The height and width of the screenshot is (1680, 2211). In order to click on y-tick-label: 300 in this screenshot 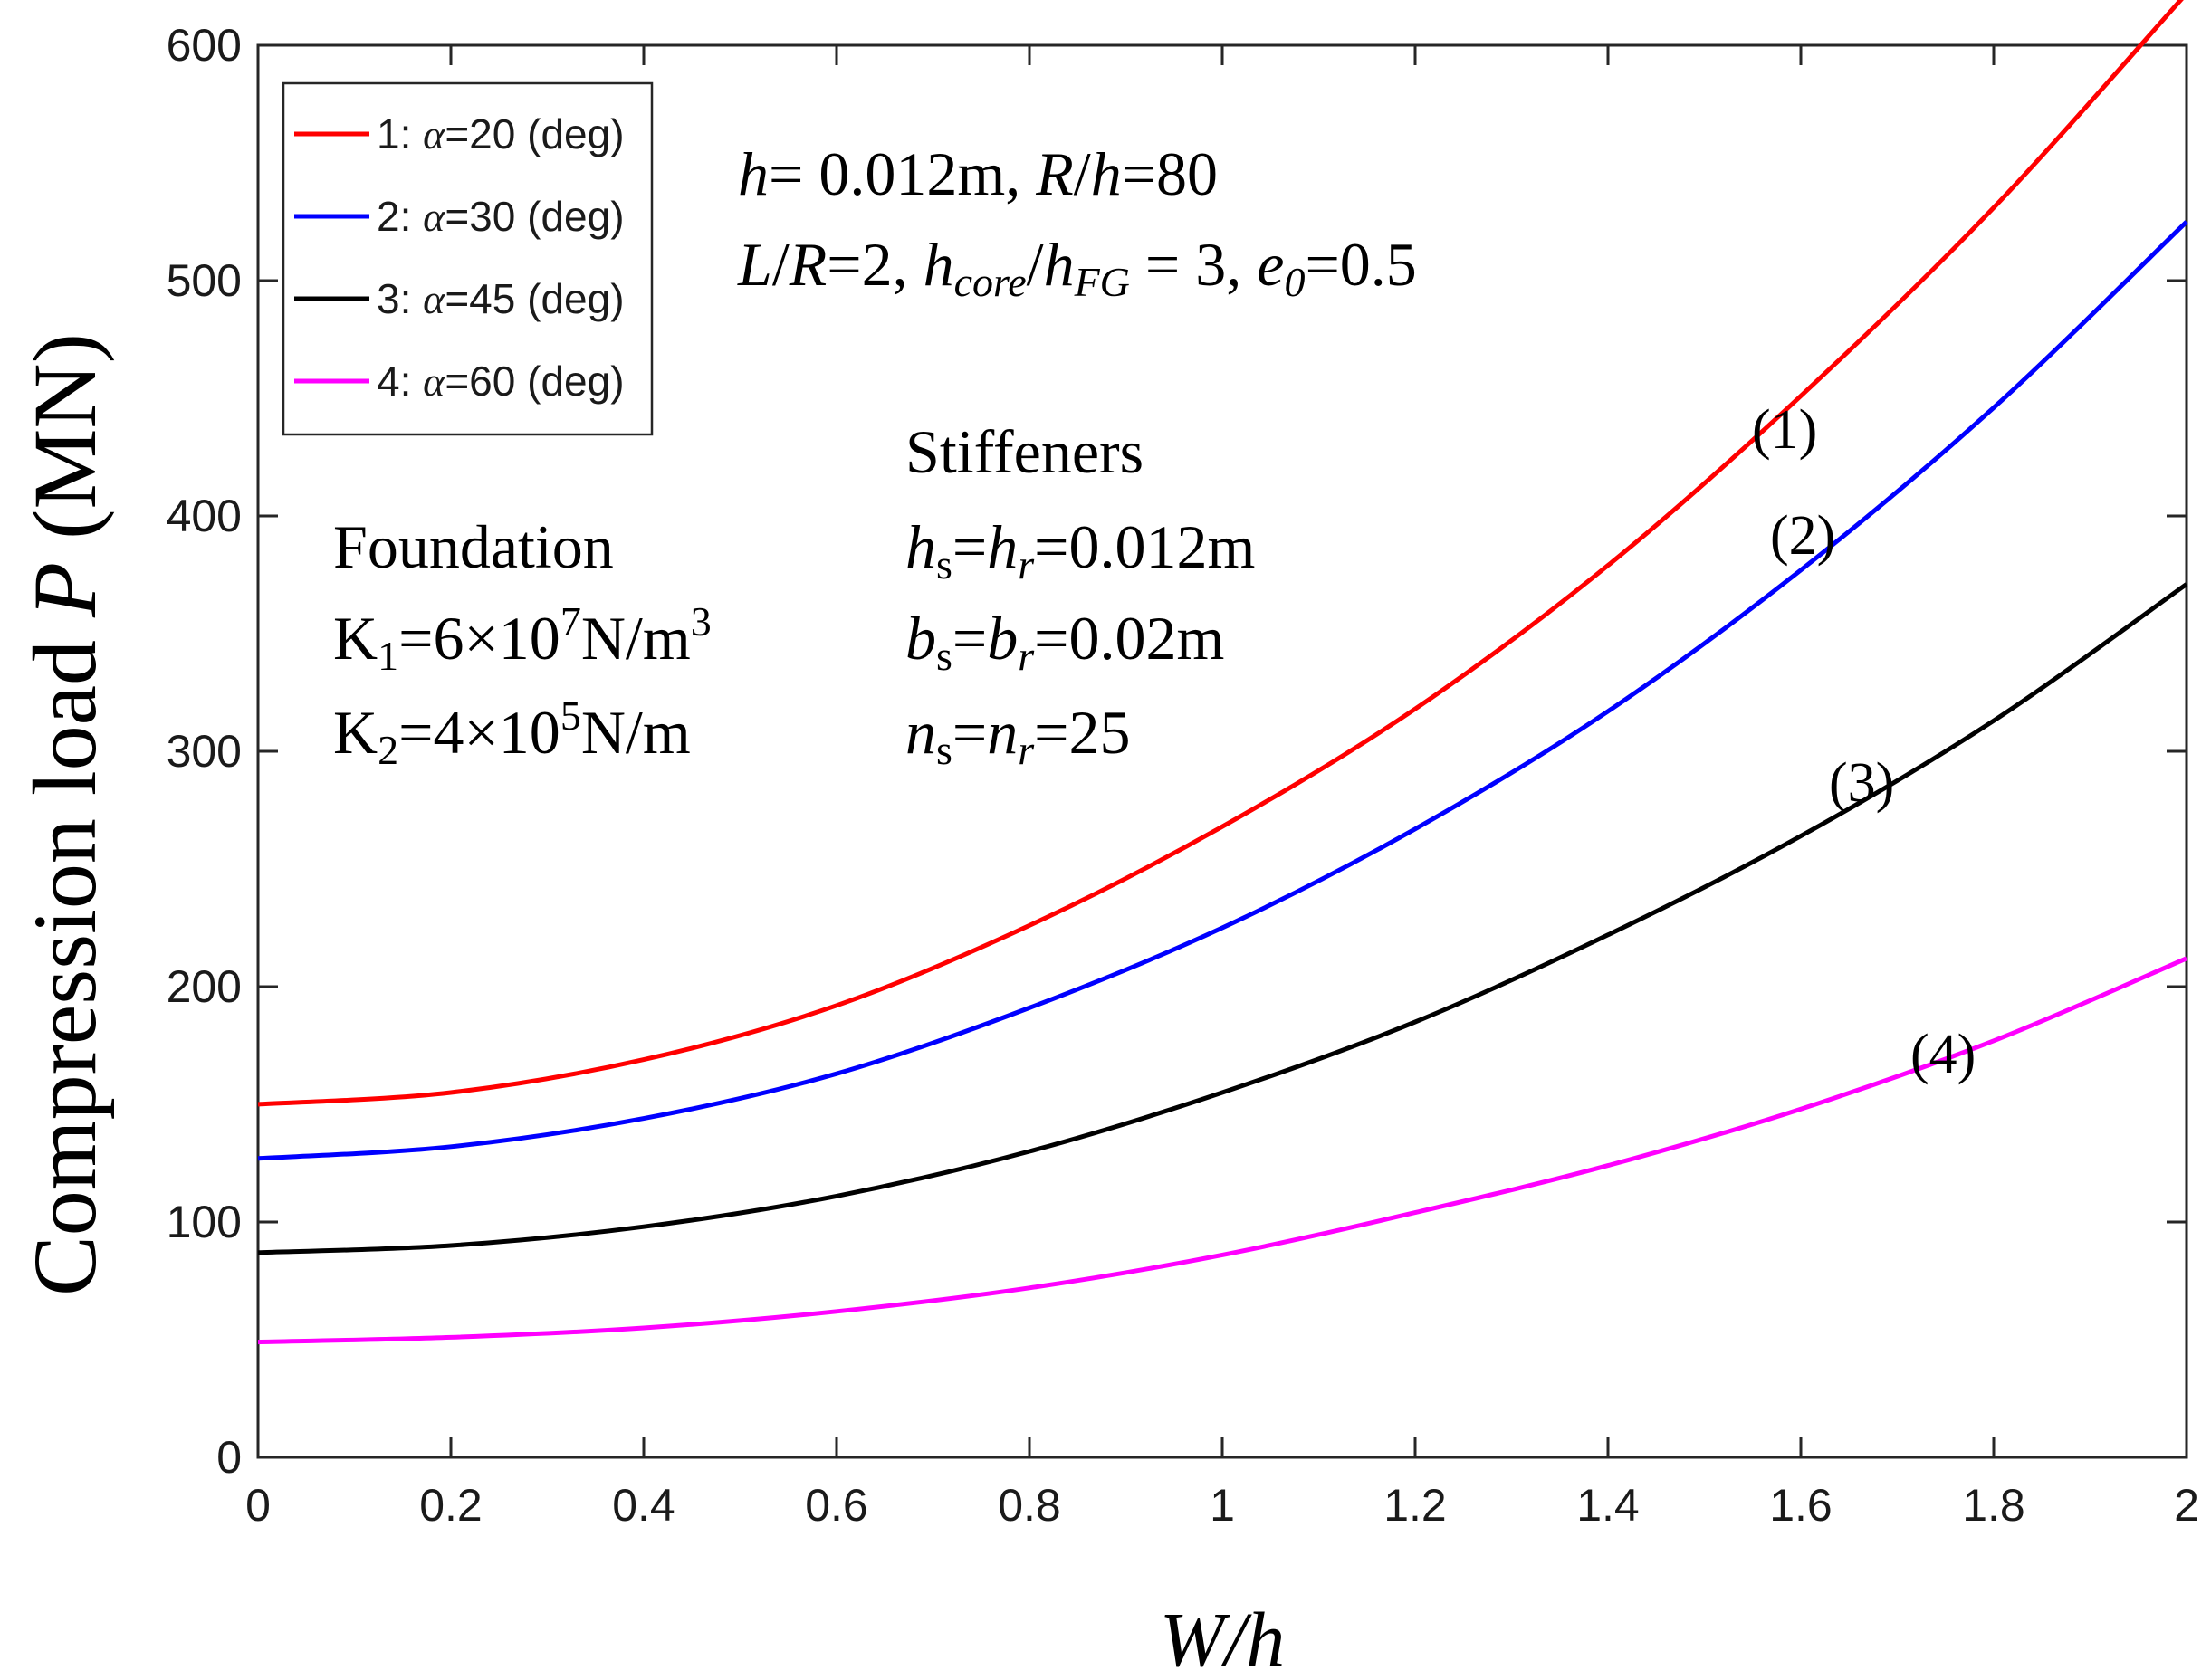, I will do `click(204, 752)`.